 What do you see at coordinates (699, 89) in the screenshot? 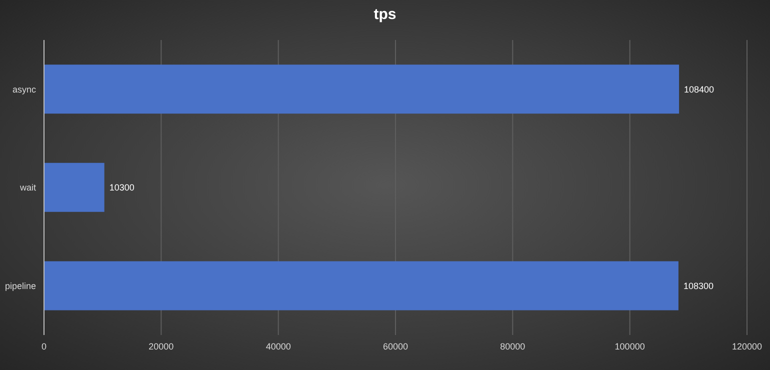
I see `data-label: 108400` at bounding box center [699, 89].